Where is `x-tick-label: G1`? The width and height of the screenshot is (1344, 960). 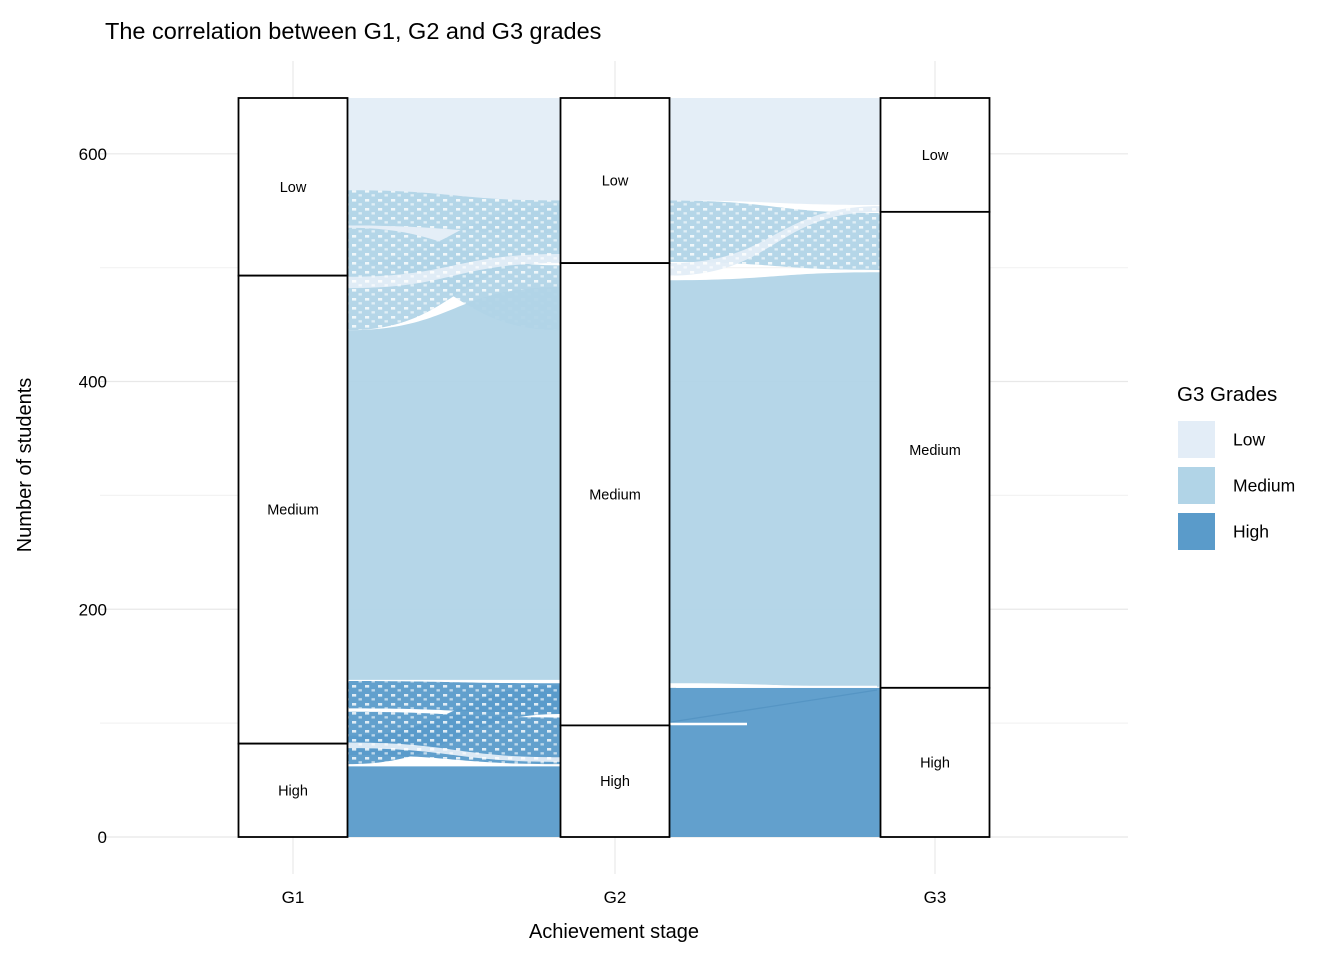 x-tick-label: G1 is located at coordinates (293, 897).